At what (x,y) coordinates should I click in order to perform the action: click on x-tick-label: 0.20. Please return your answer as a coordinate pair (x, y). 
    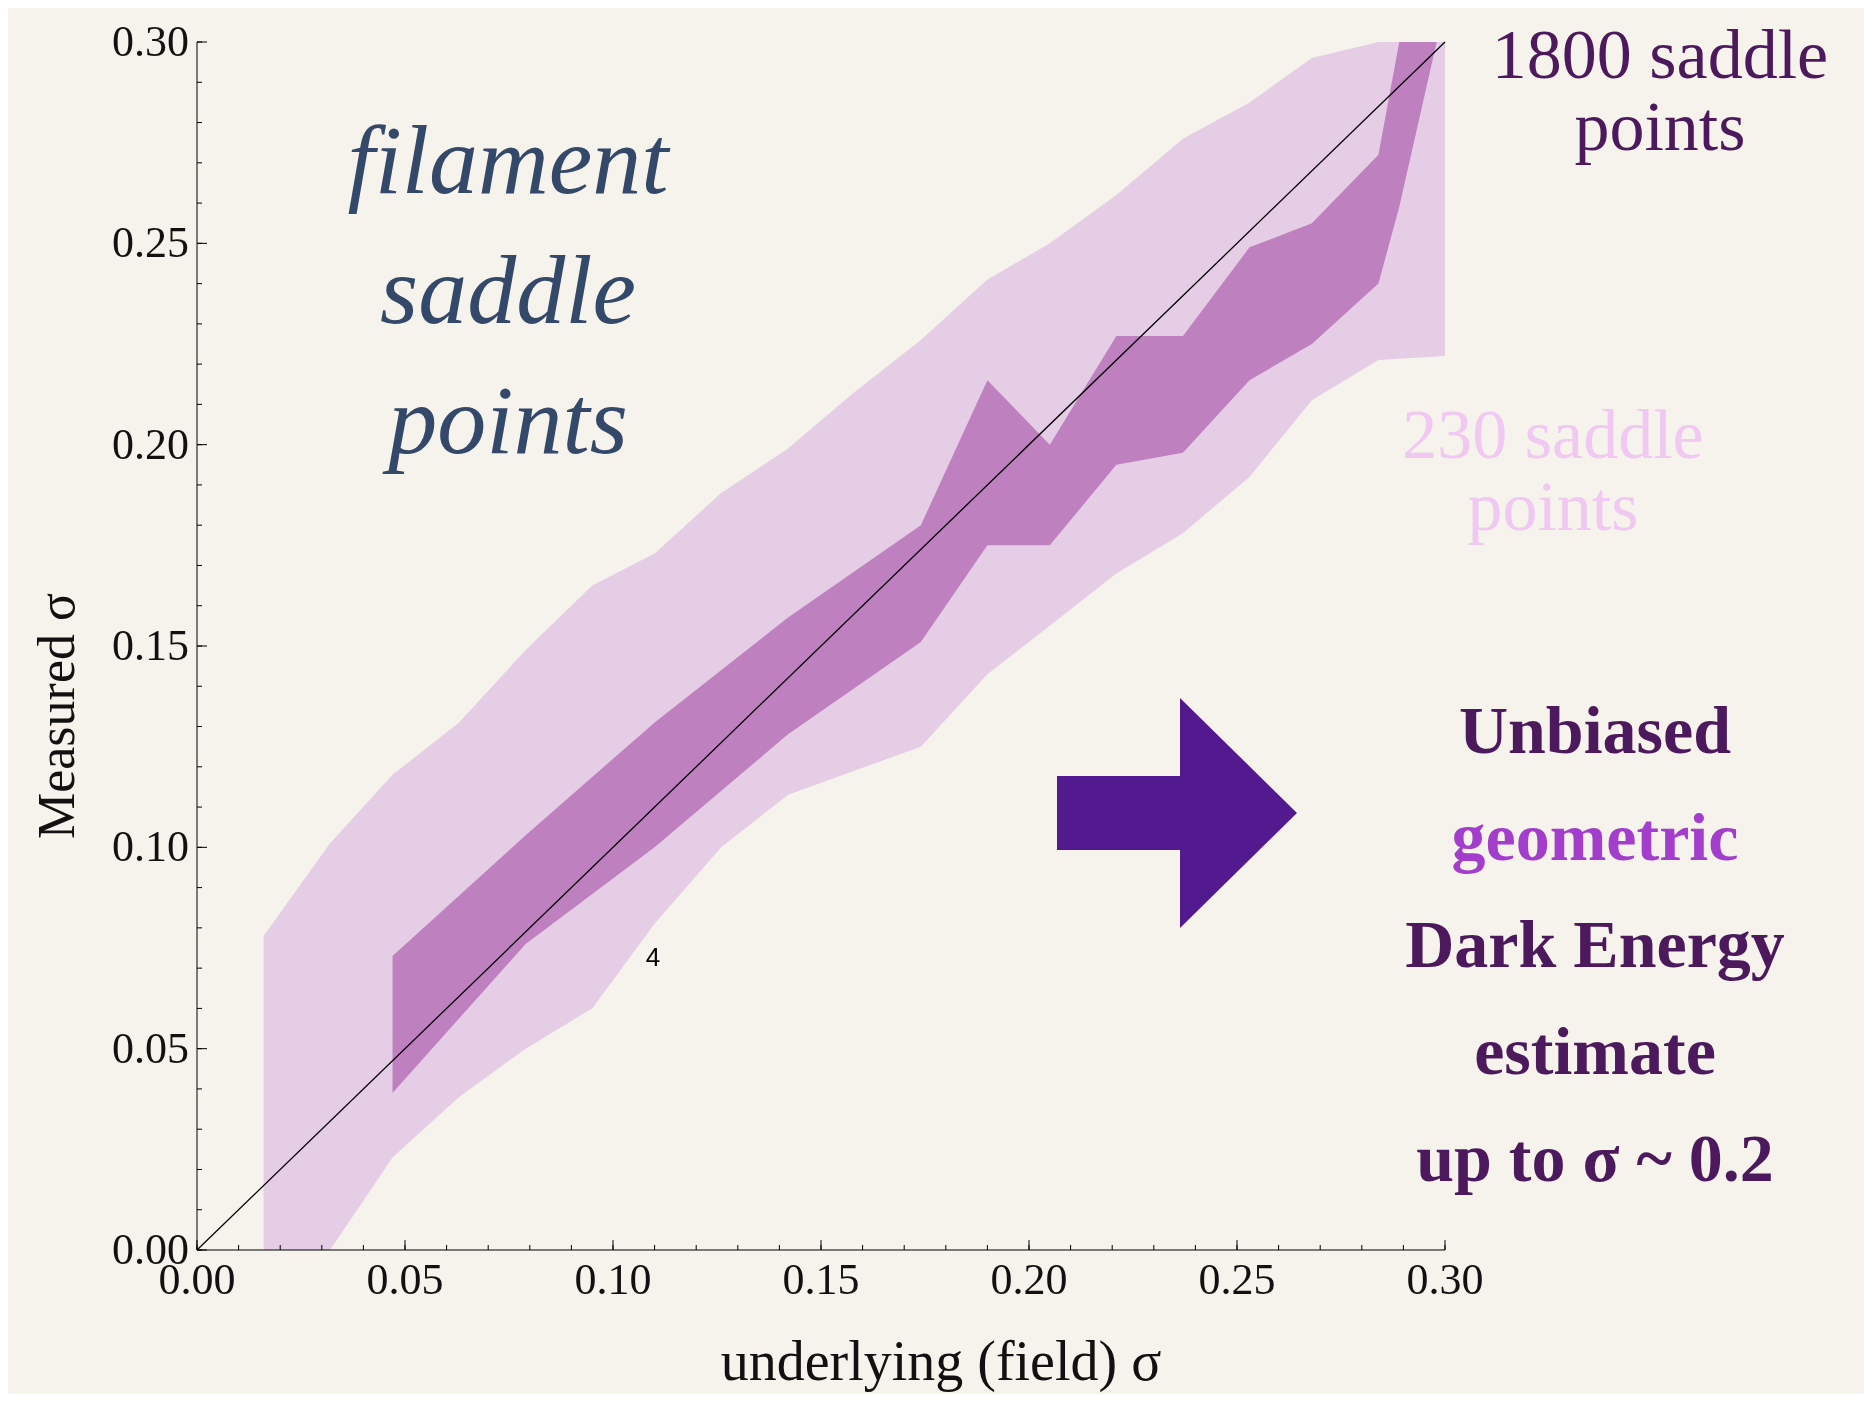
    Looking at the image, I should click on (1029, 1279).